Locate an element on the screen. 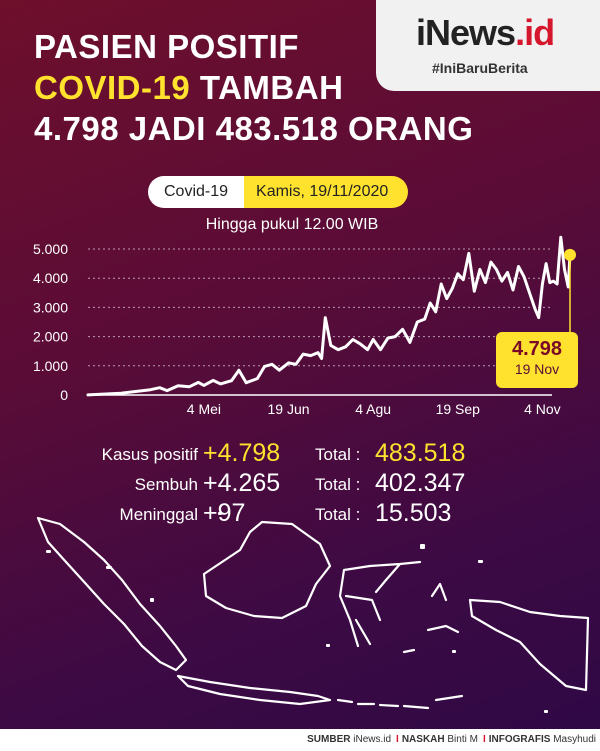 The image size is (600, 751). callout-value: 4.798 is located at coordinates (537, 349).